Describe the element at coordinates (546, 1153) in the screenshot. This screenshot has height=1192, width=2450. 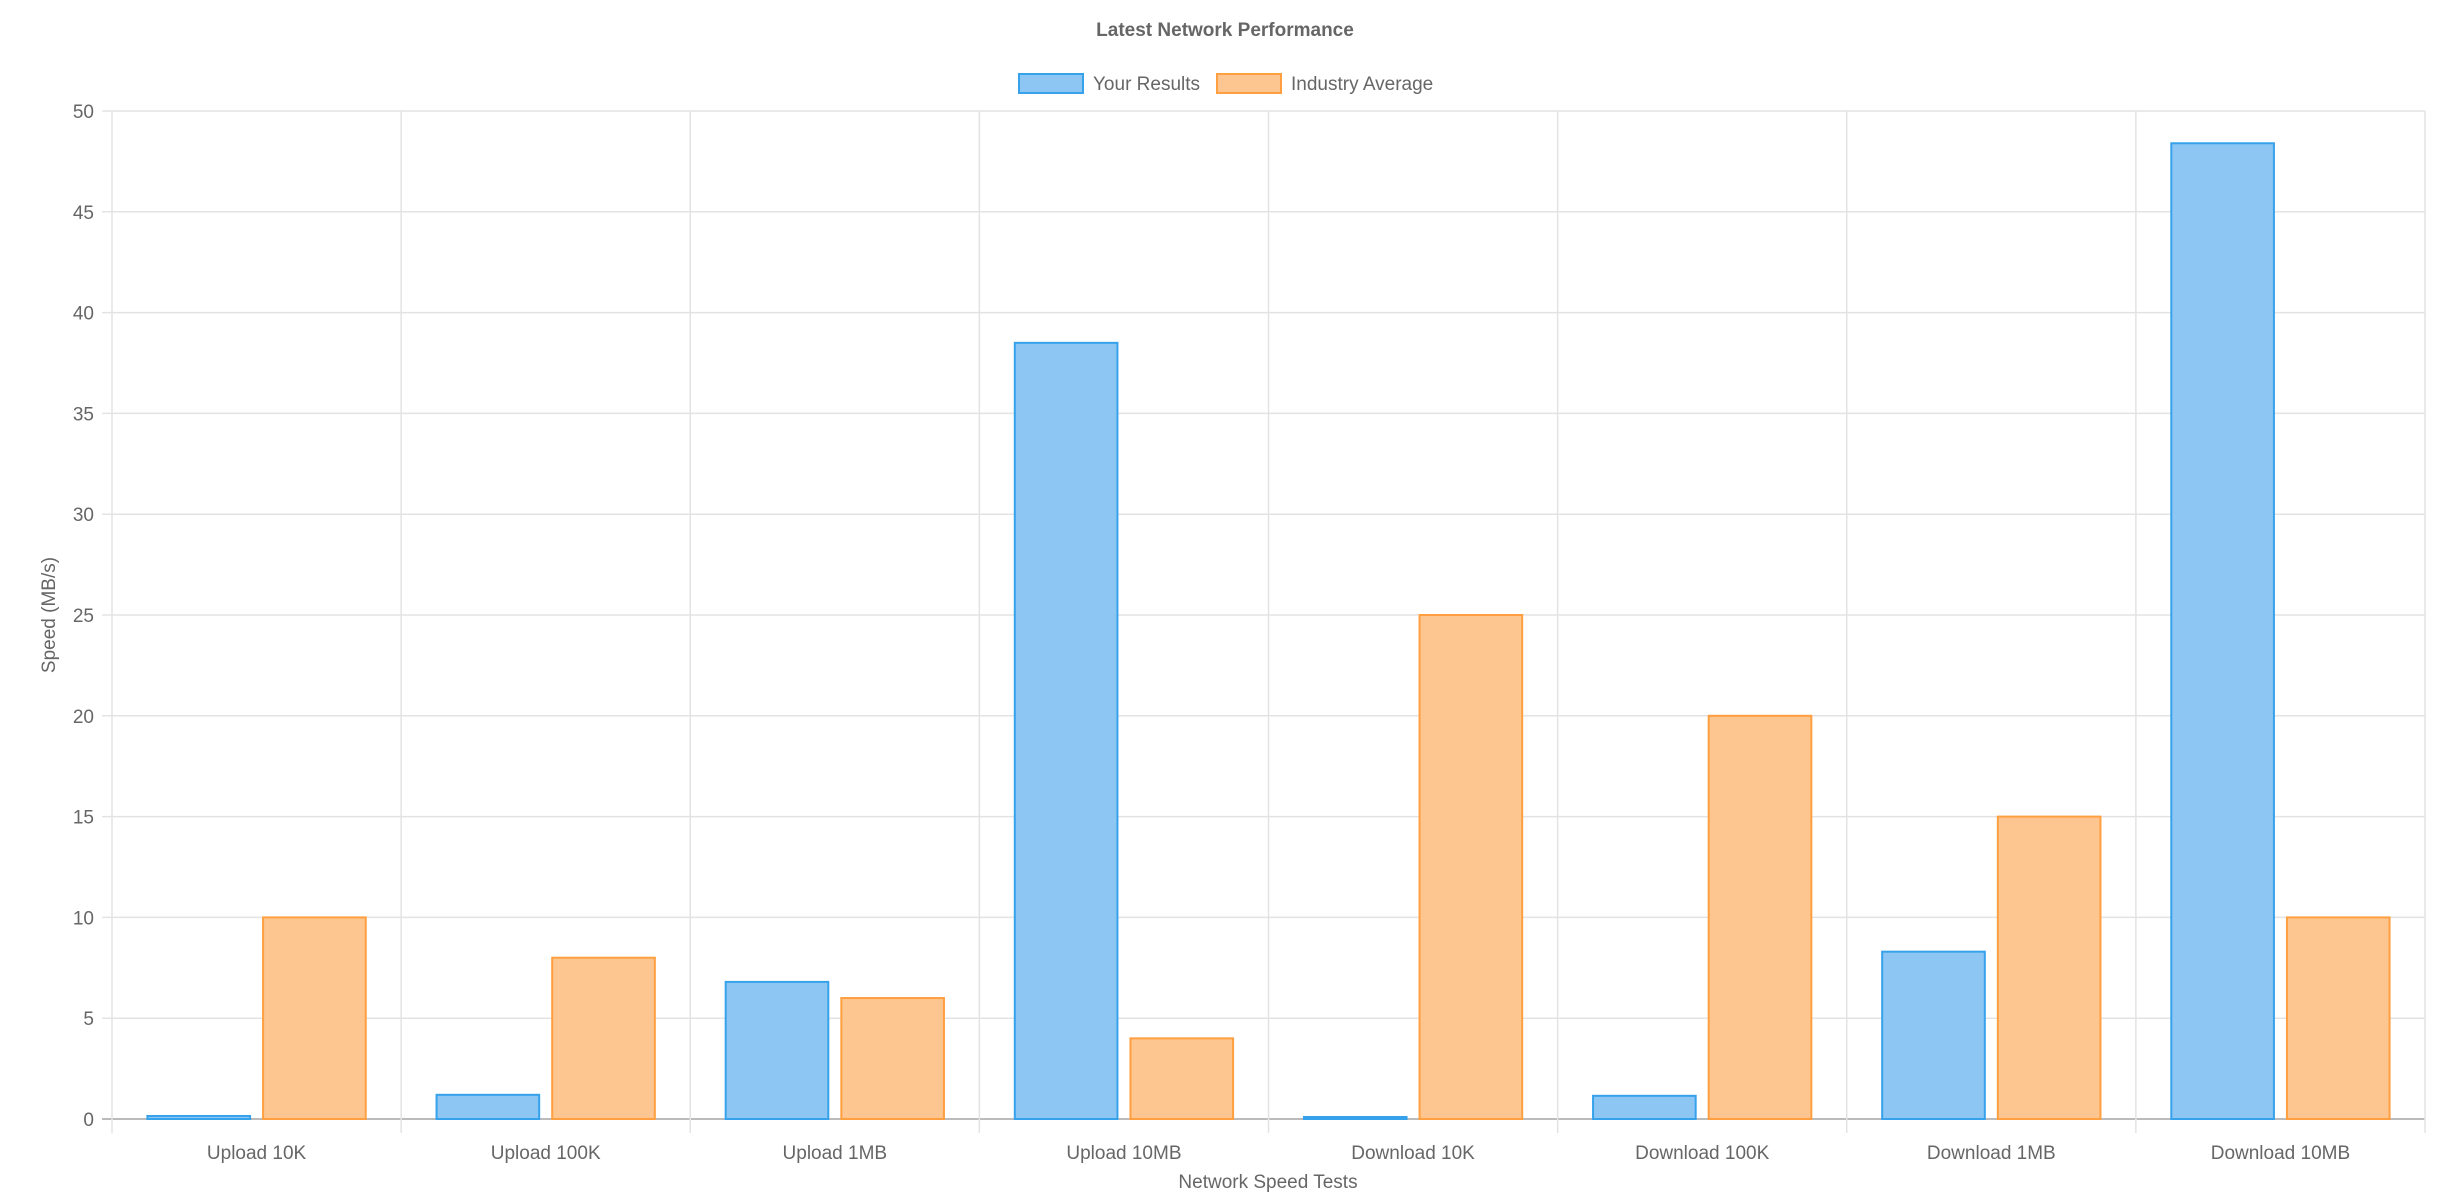
I see `x-tick-label: Upload 100K` at that location.